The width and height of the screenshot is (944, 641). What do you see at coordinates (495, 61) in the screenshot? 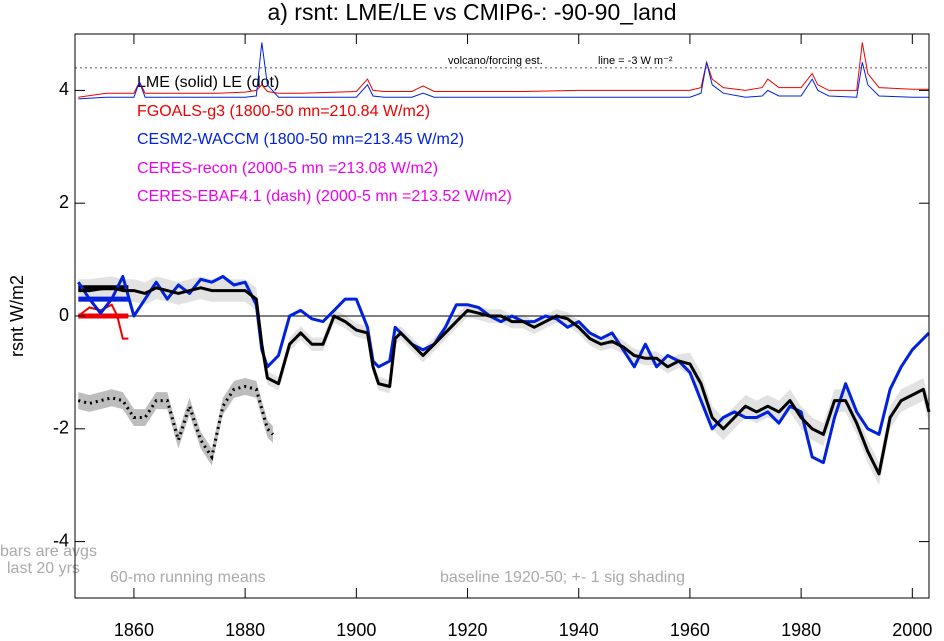
I see `volcano-label: volcano/forcing est.` at bounding box center [495, 61].